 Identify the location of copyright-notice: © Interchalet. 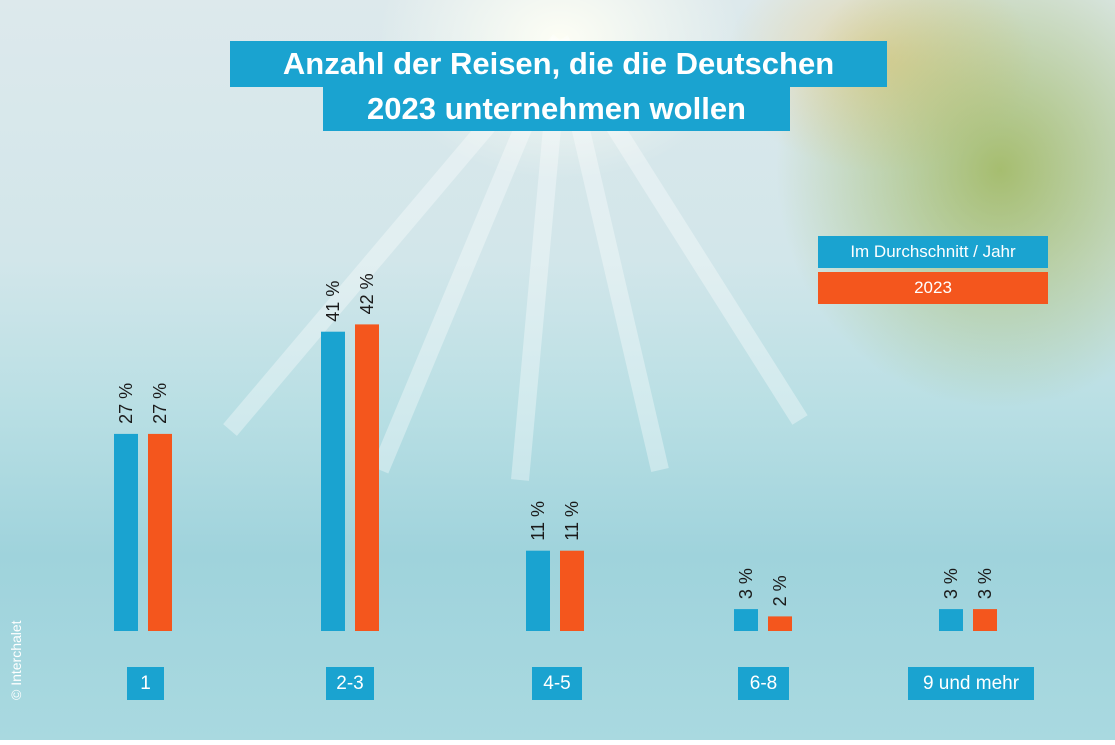
(16, 660).